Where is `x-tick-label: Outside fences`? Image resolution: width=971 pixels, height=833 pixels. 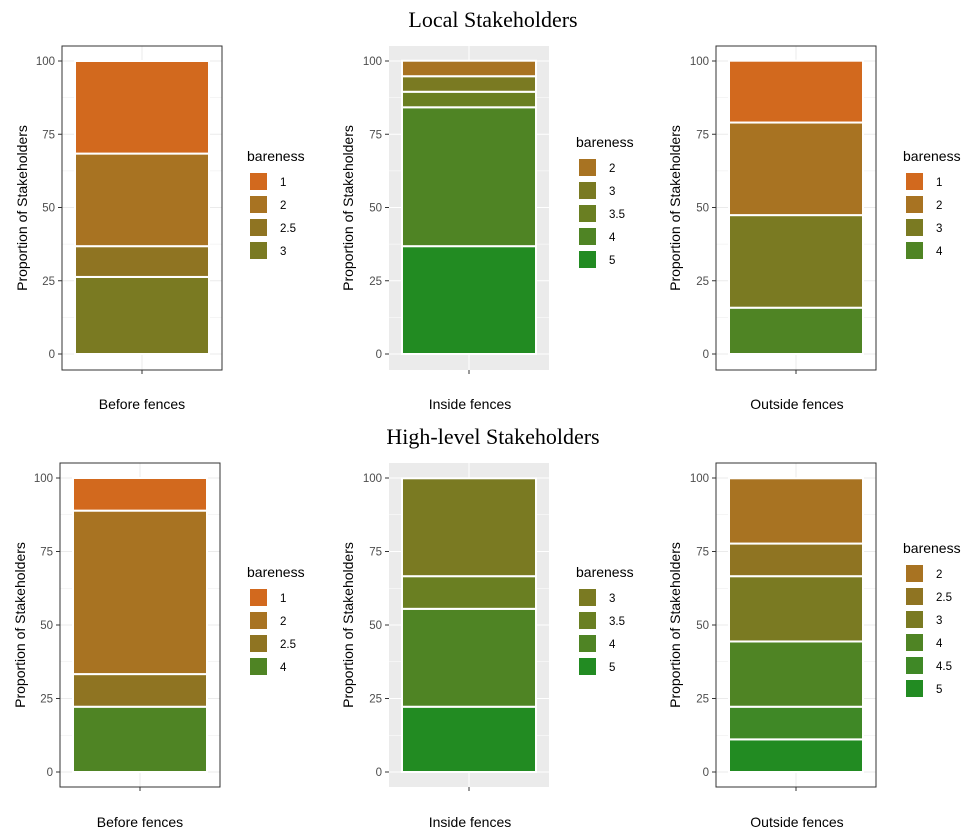 x-tick-label: Outside fences is located at coordinates (796, 404).